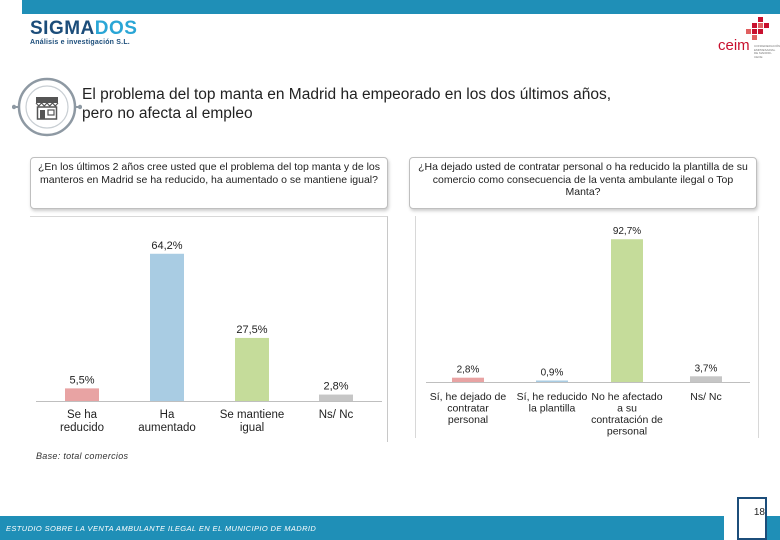 The image size is (780, 540). I want to click on logo-subtitle: Análisis e investigación S.L., so click(80, 42).